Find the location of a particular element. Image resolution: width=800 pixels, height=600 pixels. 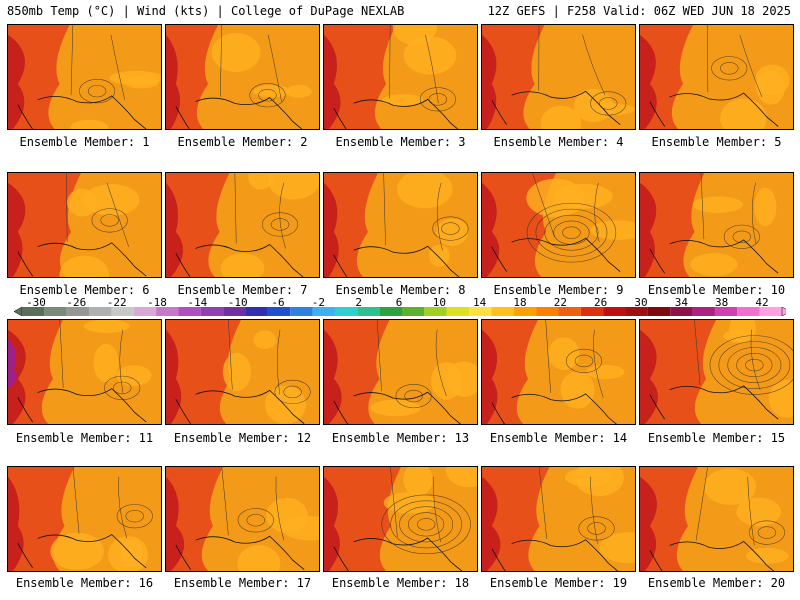

ensemble-member-label: Ensemble Member: 12 is located at coordinates (242, 438).